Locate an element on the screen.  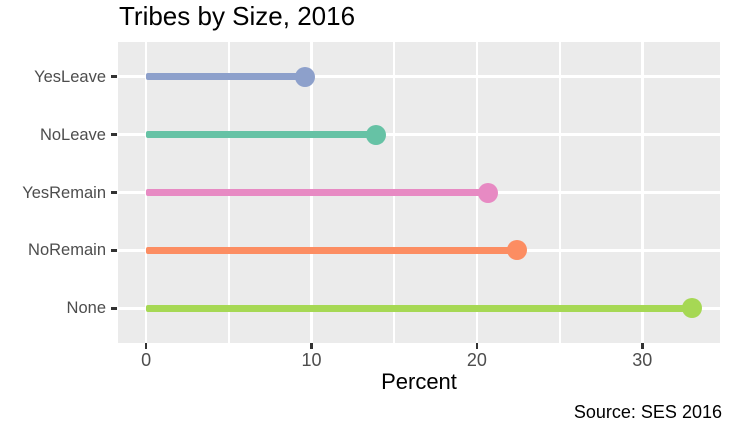
x-axis-tick-label: 0 is located at coordinates (146, 360).